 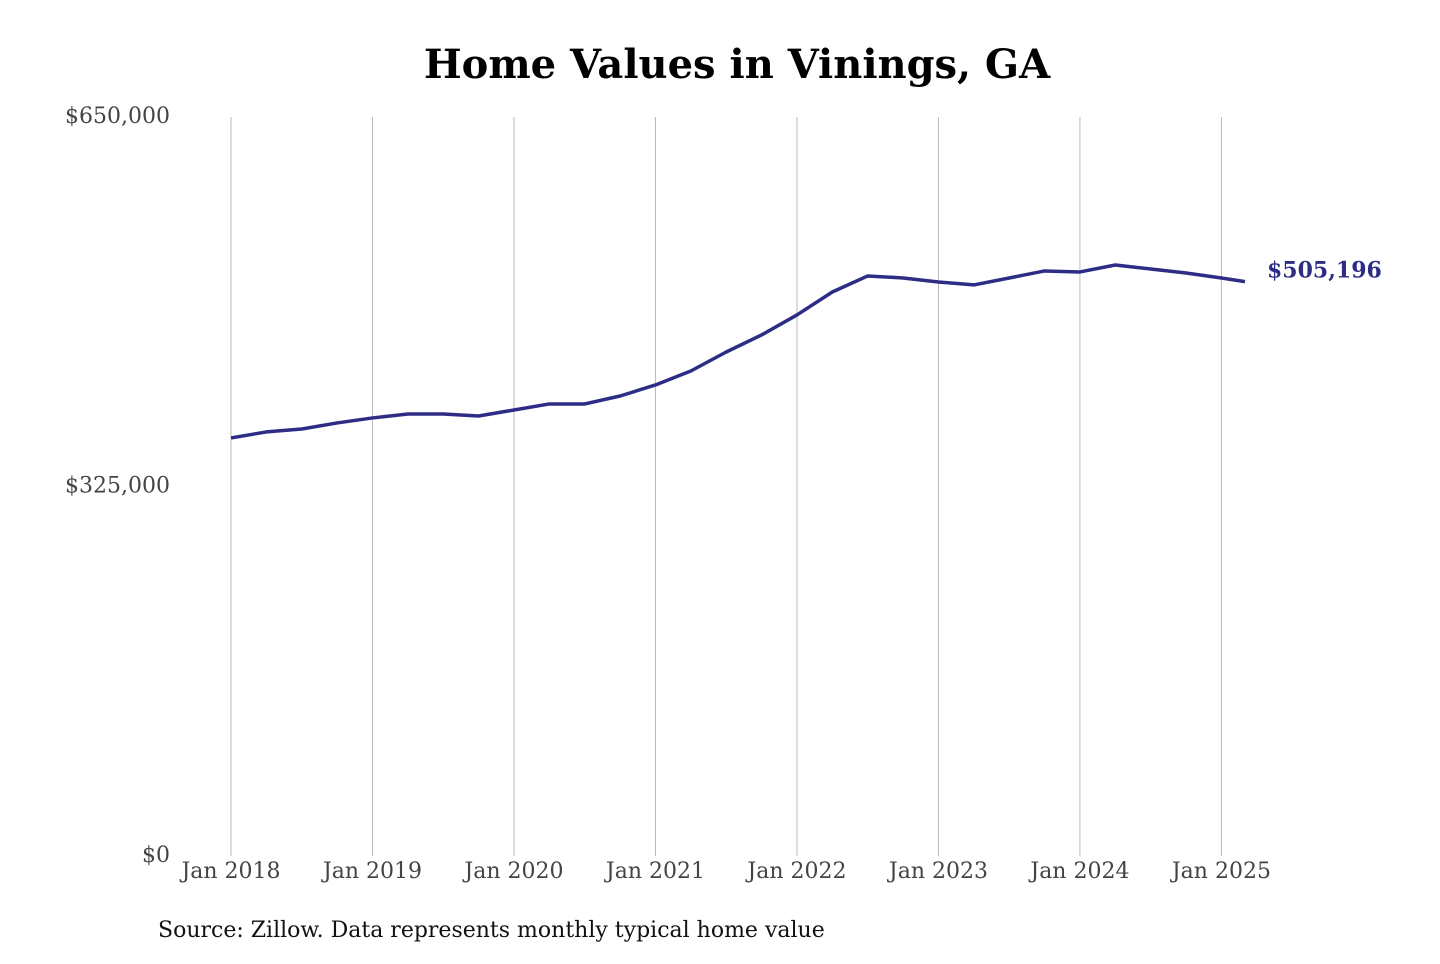 What do you see at coordinates (156, 855) in the screenshot?
I see `y-tick-label: $0` at bounding box center [156, 855].